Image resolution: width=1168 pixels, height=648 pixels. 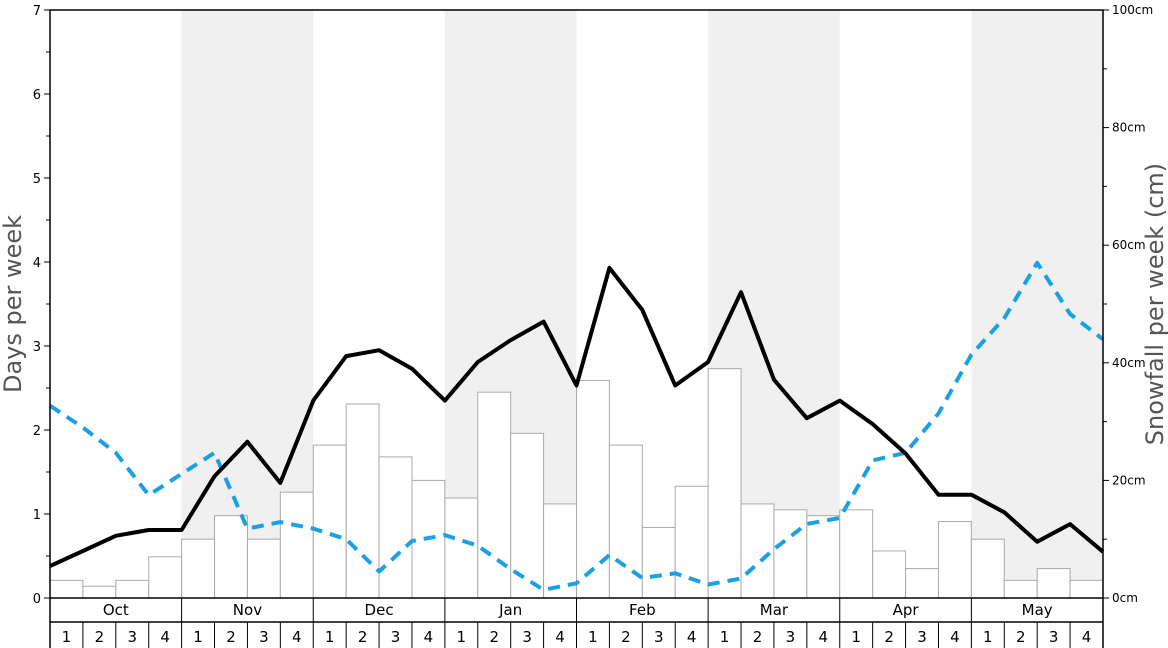 I want to click on right-tick-label: 0cm, so click(x=1125, y=598).